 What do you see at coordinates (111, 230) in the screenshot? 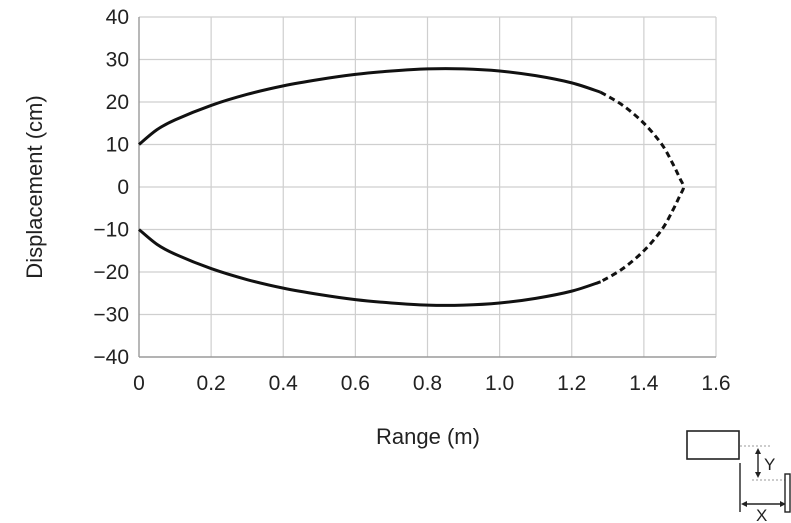
I see `y-tick-label: −10` at bounding box center [111, 230].